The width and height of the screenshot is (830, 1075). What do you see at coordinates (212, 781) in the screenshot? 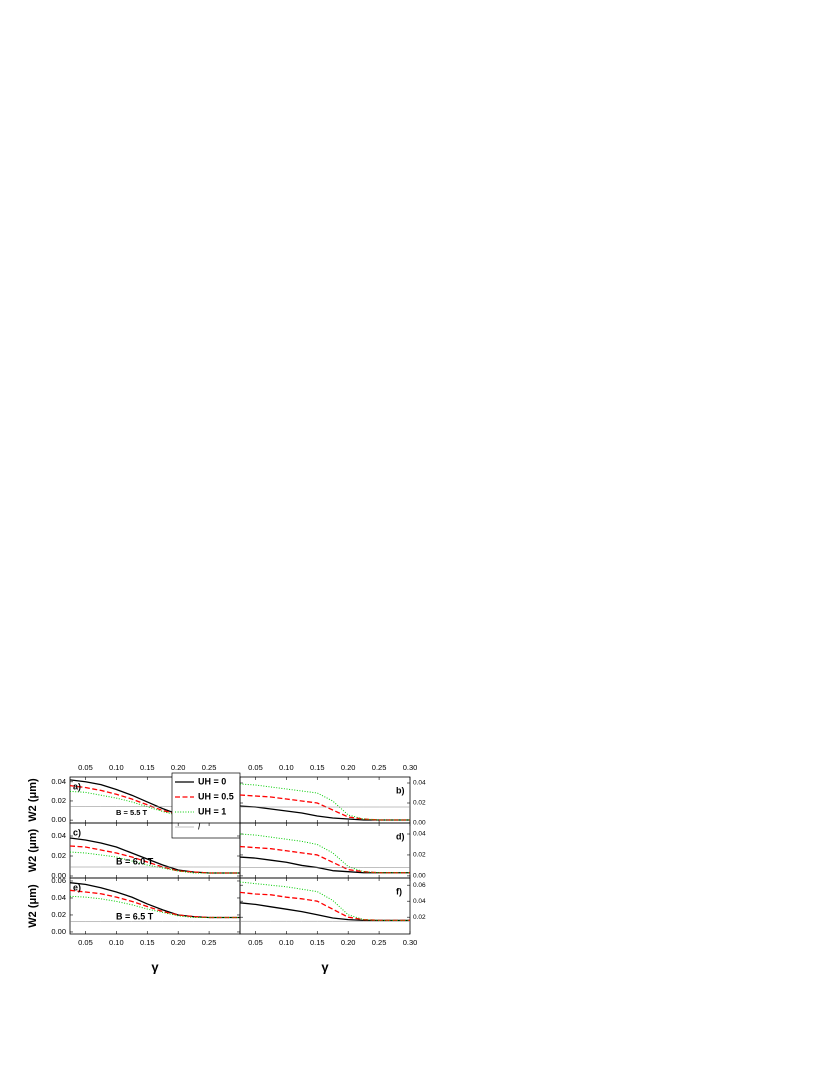
I see `legend-label: UH = 0` at bounding box center [212, 781].